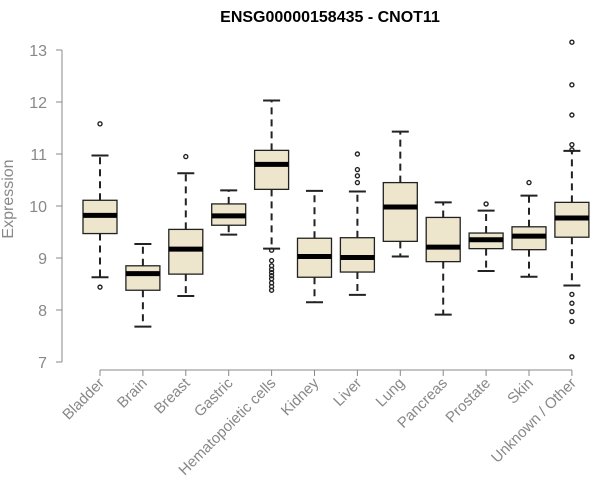 Image resolution: width=600 pixels, height=500 pixels. I want to click on y-tick-label: 8, so click(42, 311).